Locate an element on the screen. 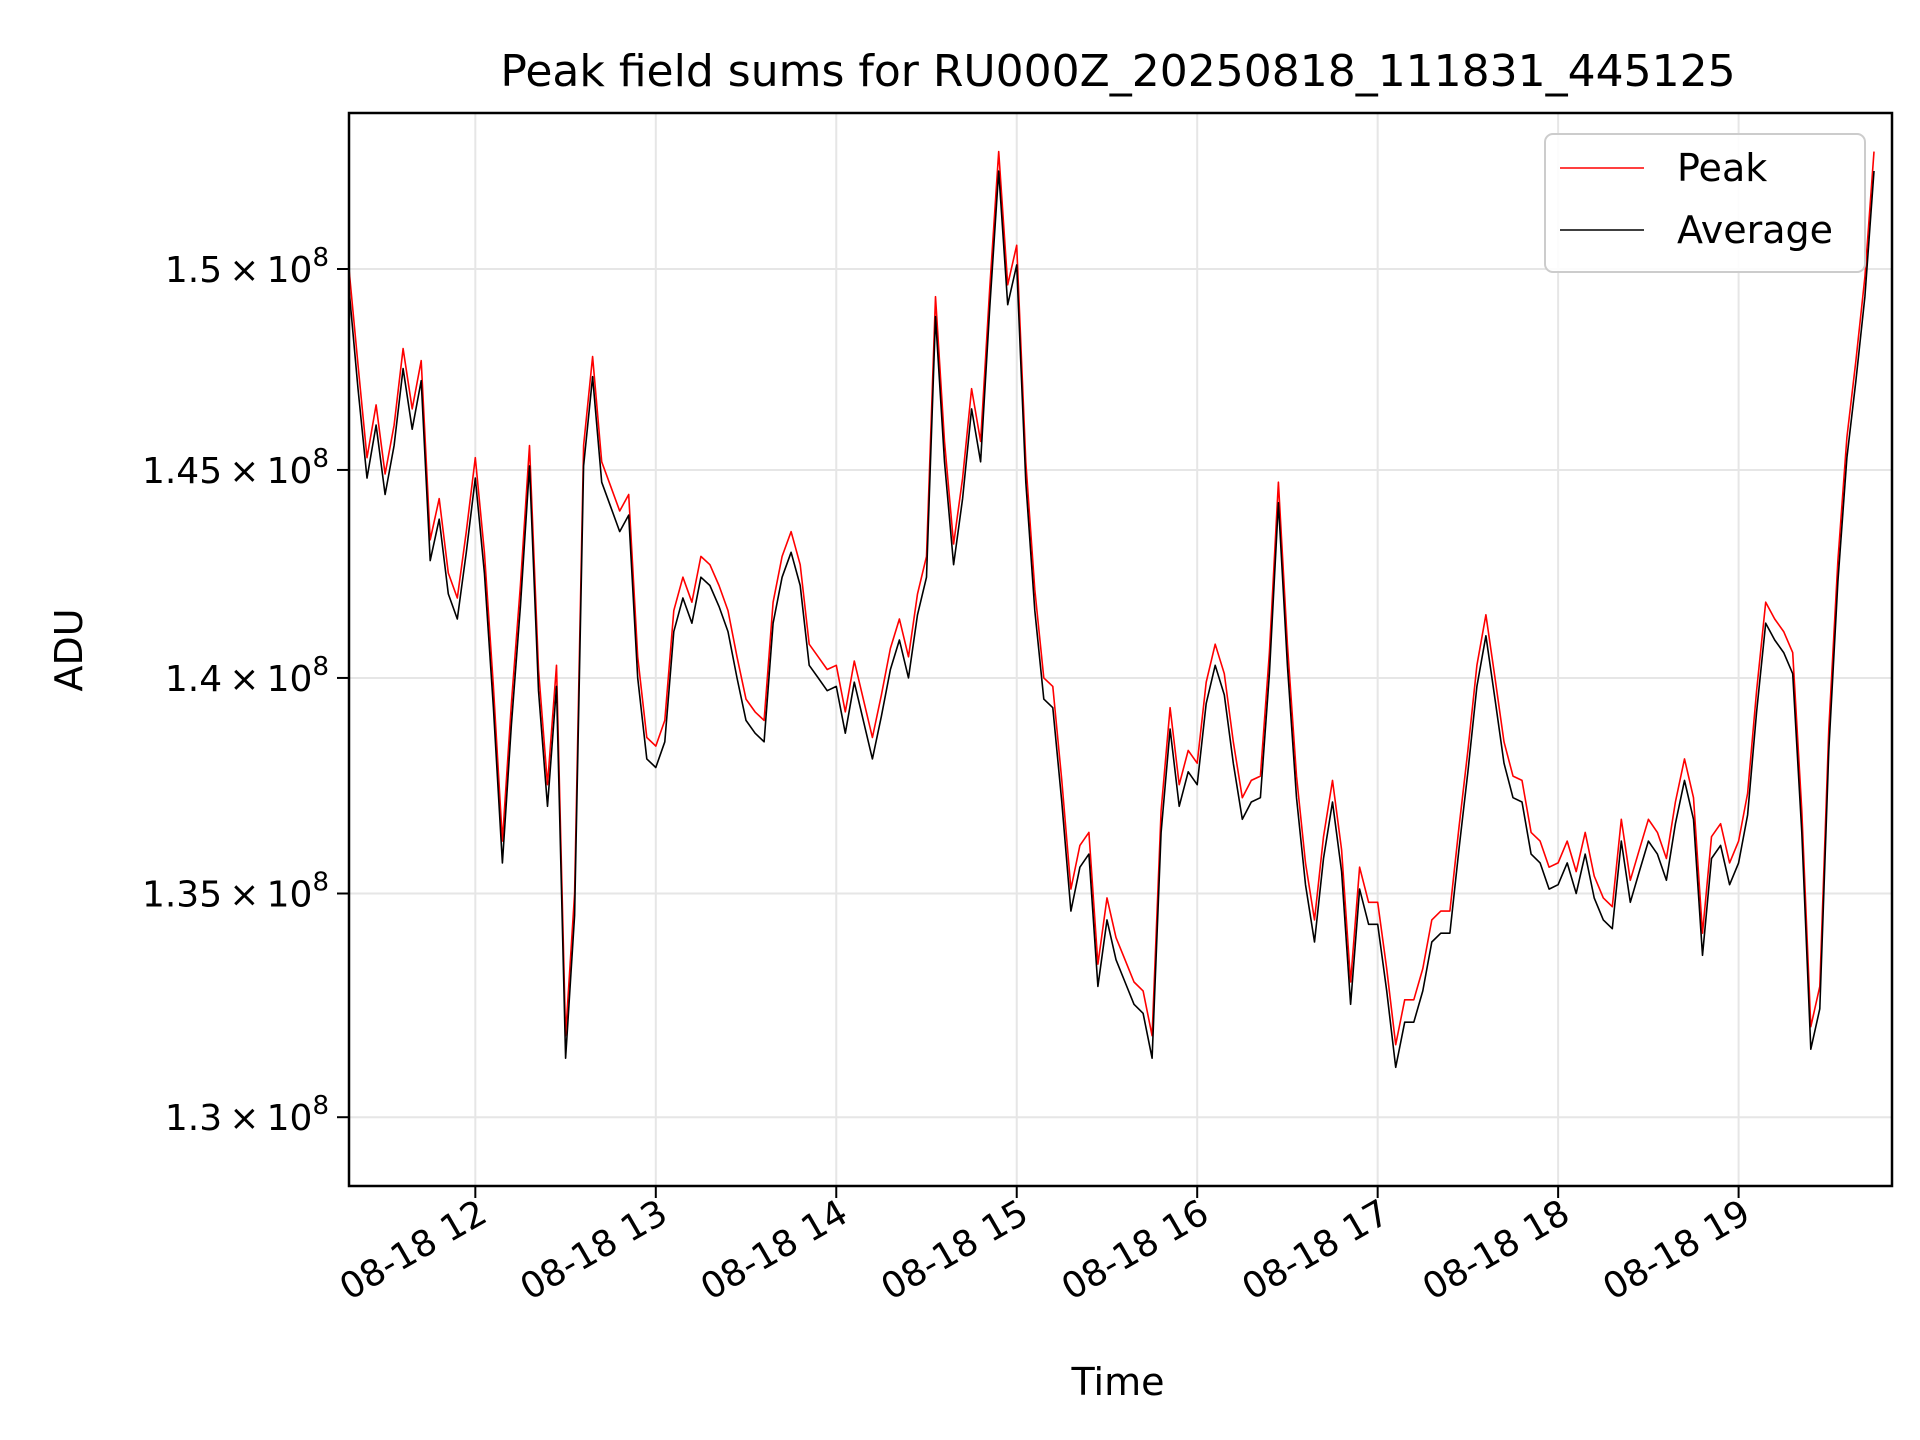  x-tick-label: 08-18 13 is located at coordinates (594, 1250).